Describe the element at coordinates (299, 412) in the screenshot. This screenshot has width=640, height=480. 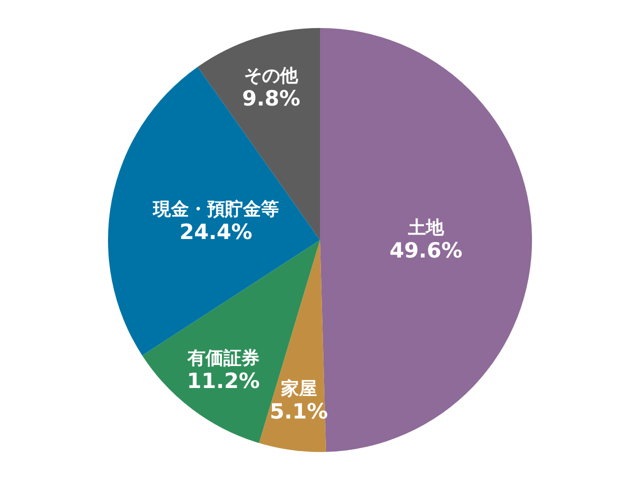
I see `data-label: 5.1%` at that location.